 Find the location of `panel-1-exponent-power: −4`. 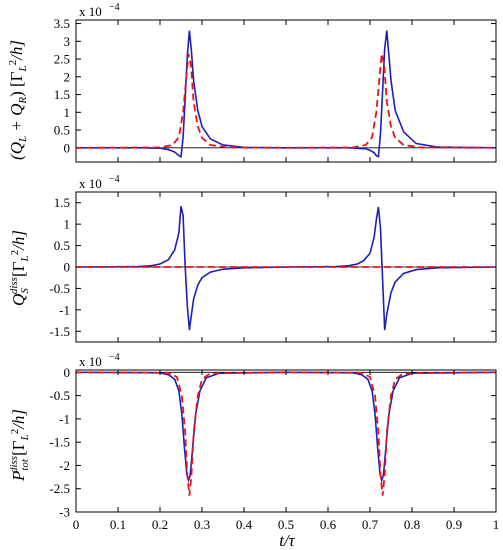

panel-1-exponent-power: −4 is located at coordinates (114, 7).